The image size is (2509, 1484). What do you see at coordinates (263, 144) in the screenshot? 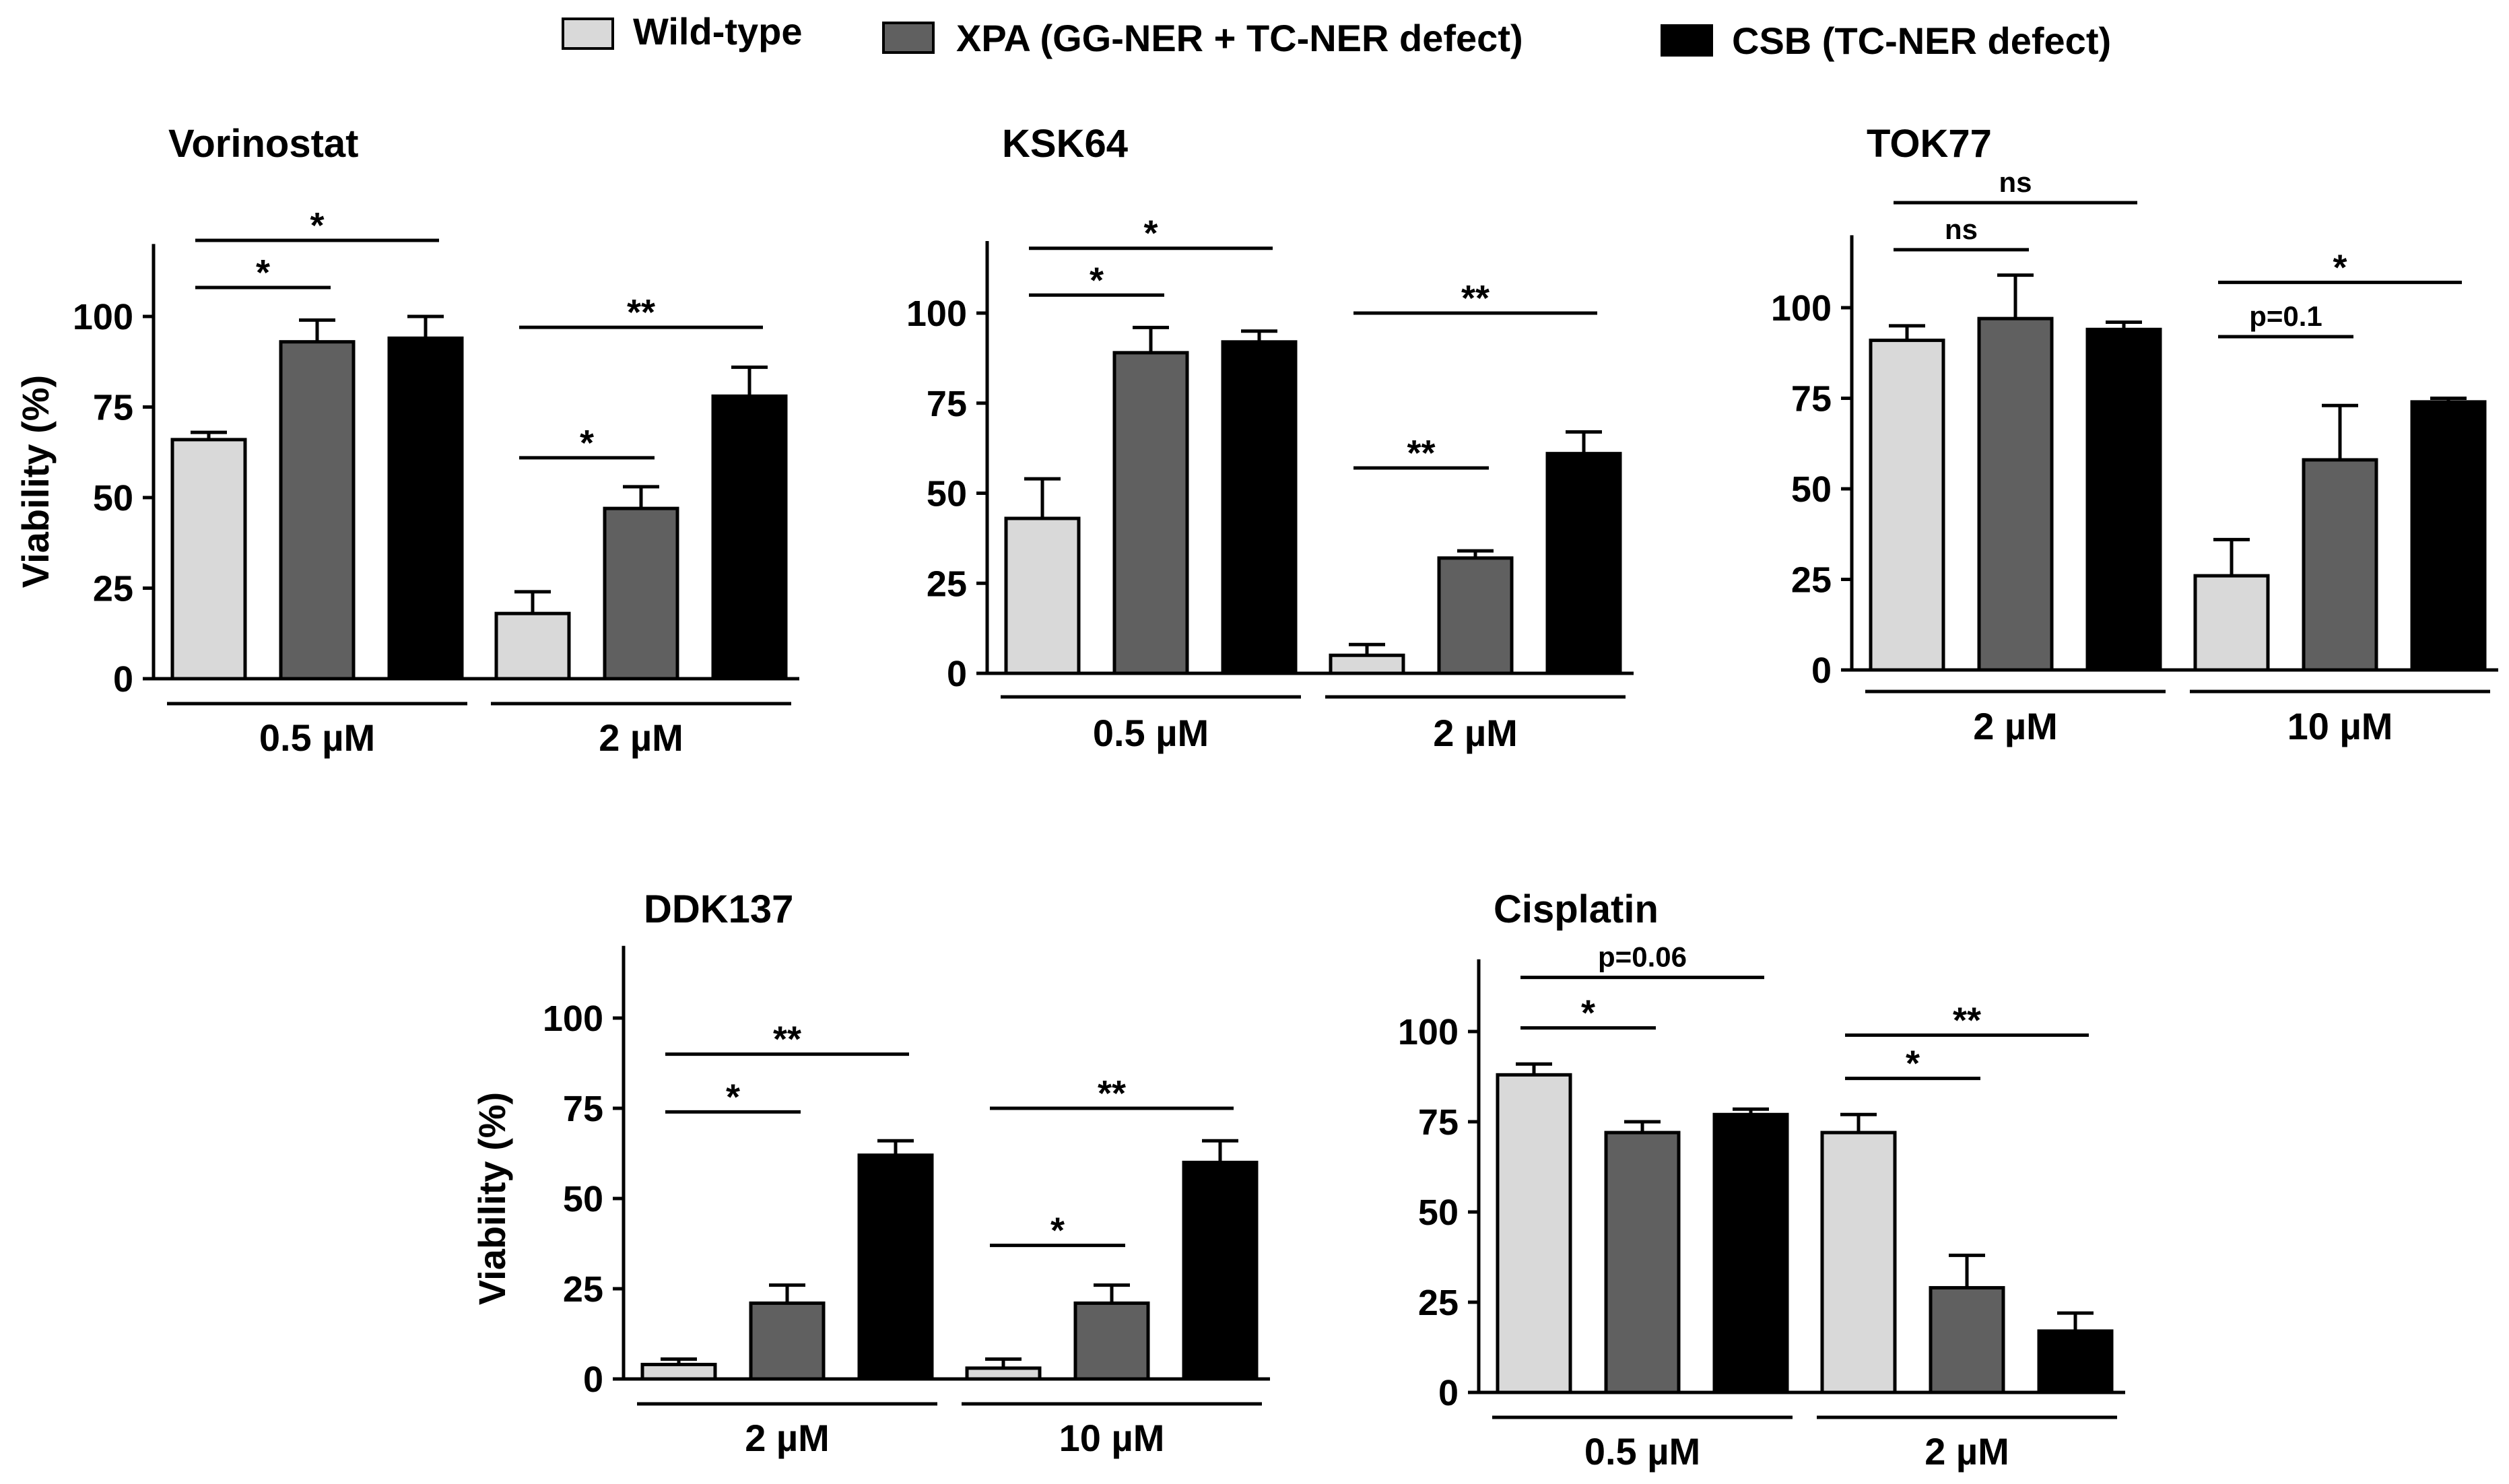
I see `panel-title: Vorinostat` at bounding box center [263, 144].